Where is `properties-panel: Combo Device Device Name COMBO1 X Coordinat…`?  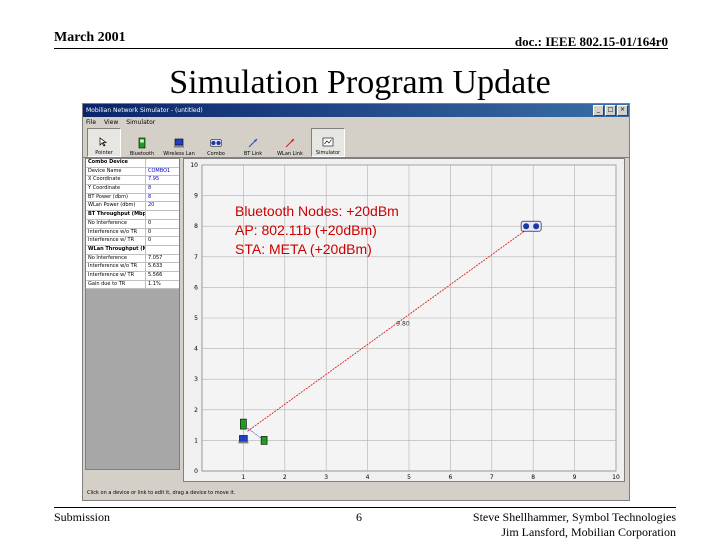 properties-panel: Combo Device Device Name COMBO1 X Coordinat… is located at coordinates (132, 314).